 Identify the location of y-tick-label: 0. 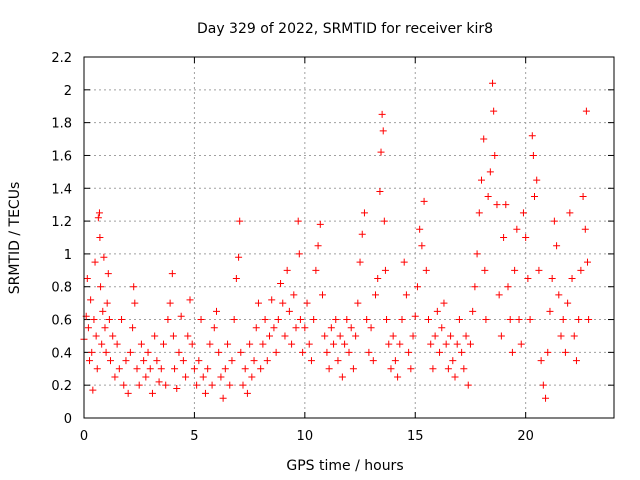
(68, 419).